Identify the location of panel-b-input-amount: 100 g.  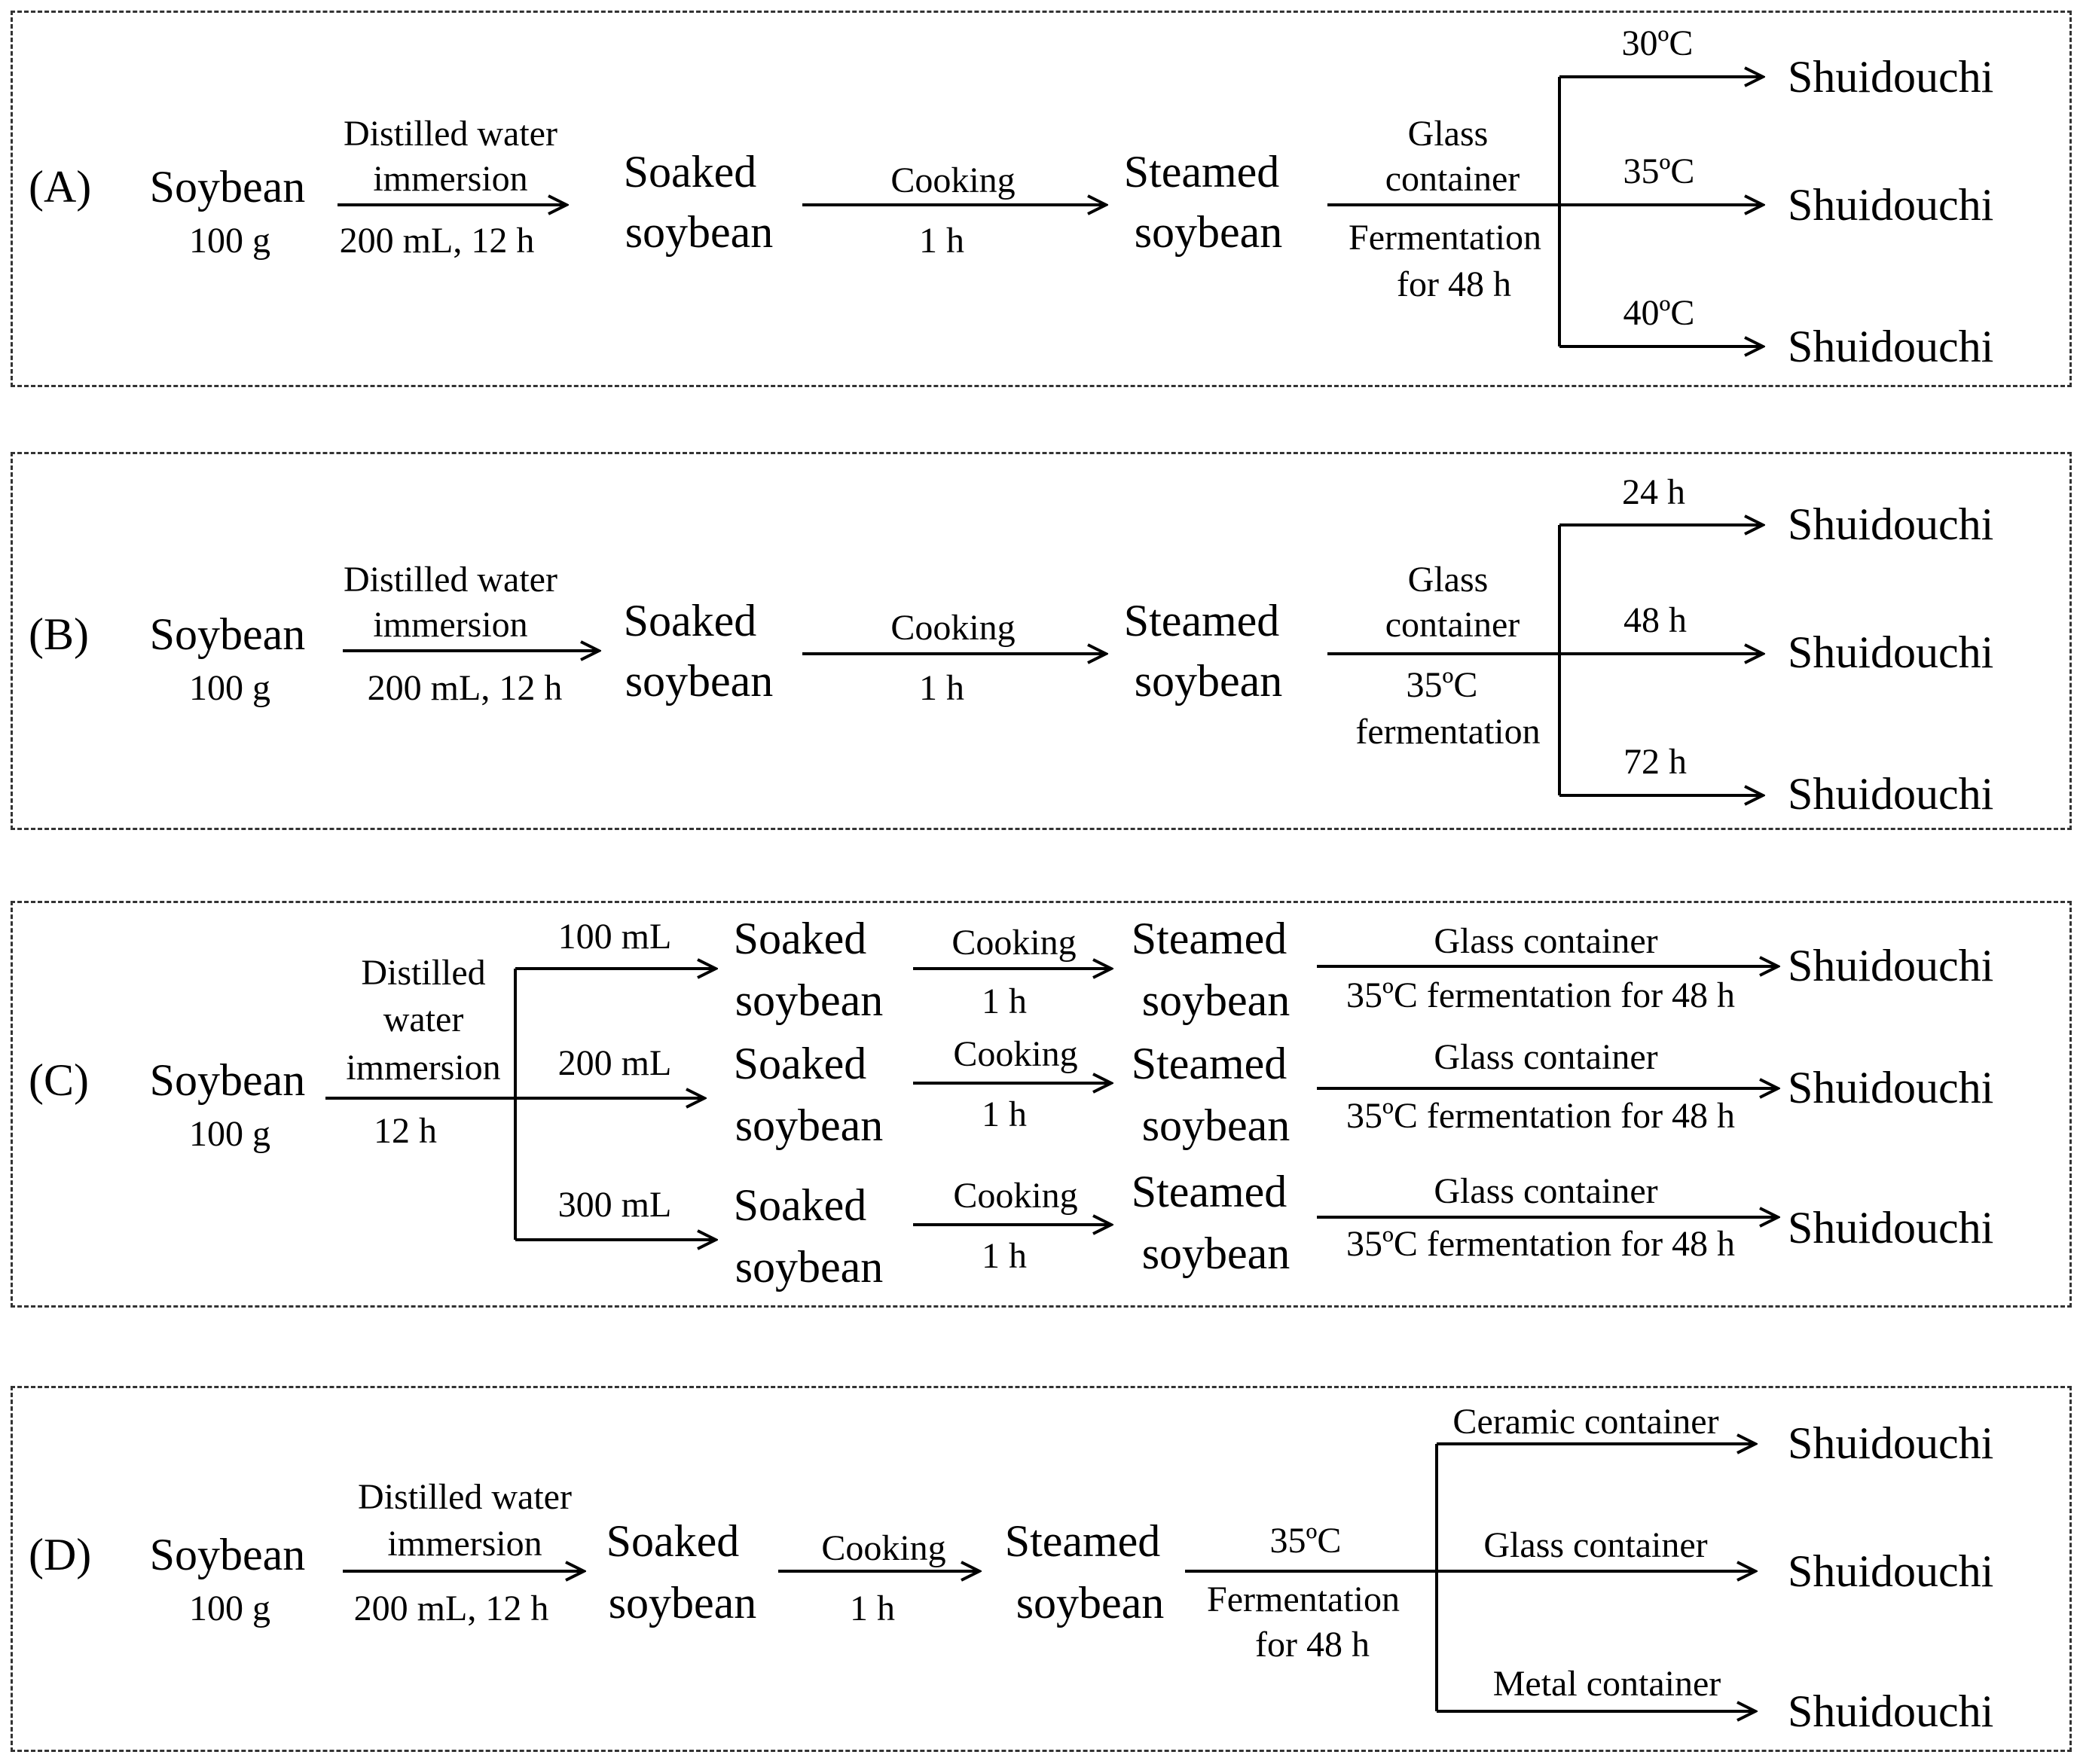
(229, 688).